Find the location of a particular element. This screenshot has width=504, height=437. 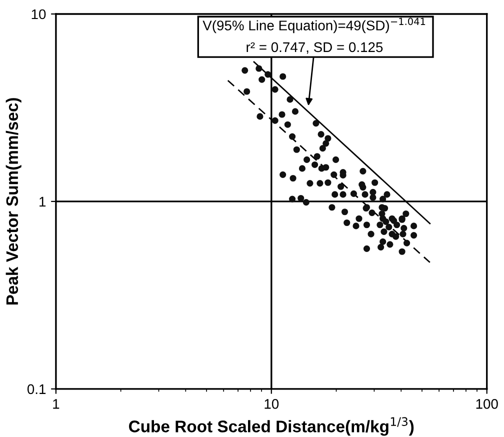

y-axis-title: Peak Vector Sum(mm/sec) is located at coordinates (14, 201).